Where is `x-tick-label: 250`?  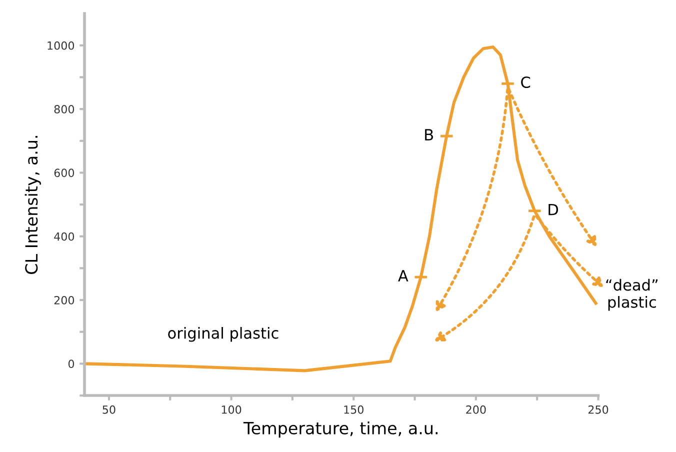
x-tick-label: 250 is located at coordinates (598, 409).